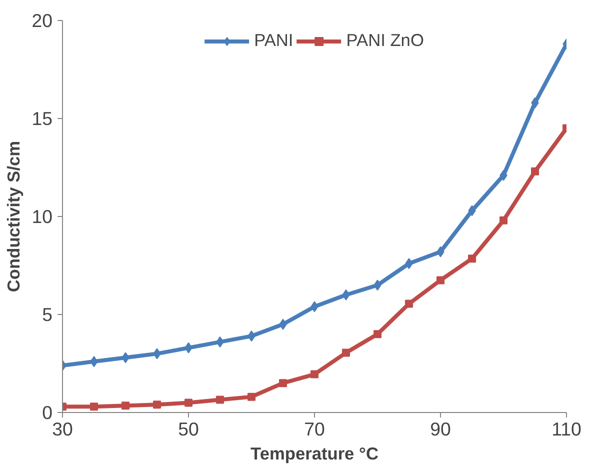 The width and height of the screenshot is (591, 466). What do you see at coordinates (42, 118) in the screenshot?
I see `y-tick-label: 15` at bounding box center [42, 118].